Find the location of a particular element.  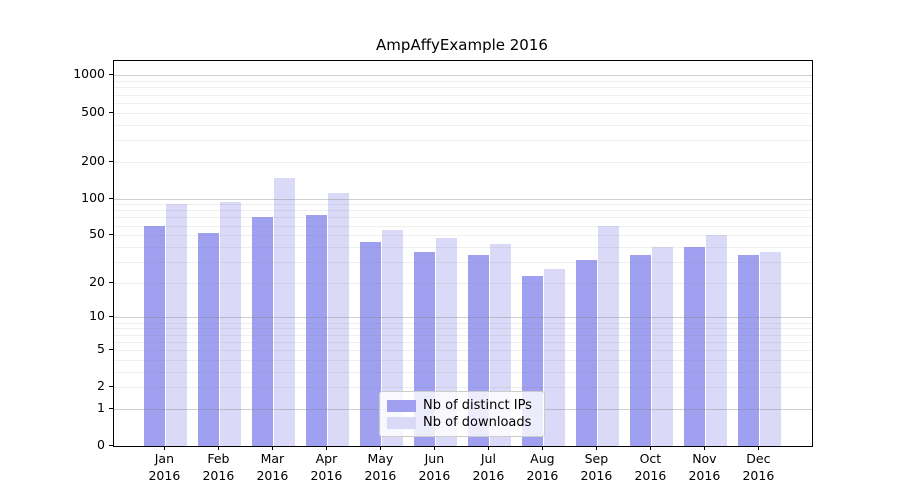

y-tick-label-0: 0 is located at coordinates (101, 444).